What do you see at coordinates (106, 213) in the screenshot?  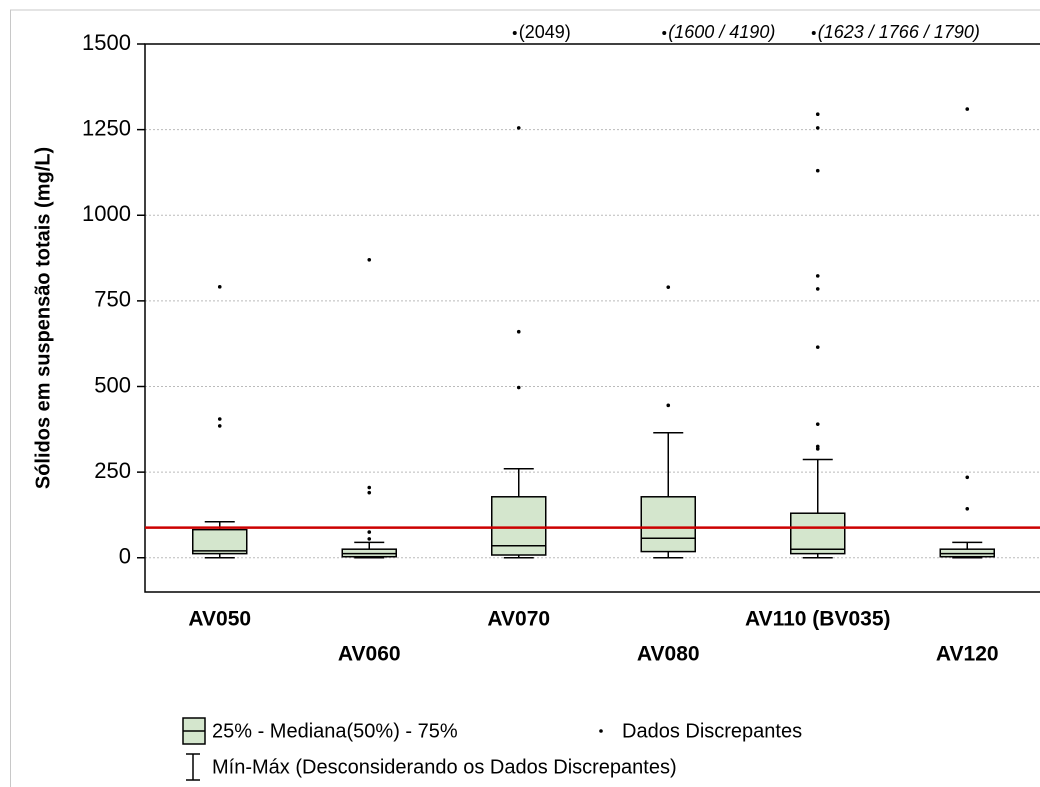 I see `y-tick-label: 1000` at bounding box center [106, 213].